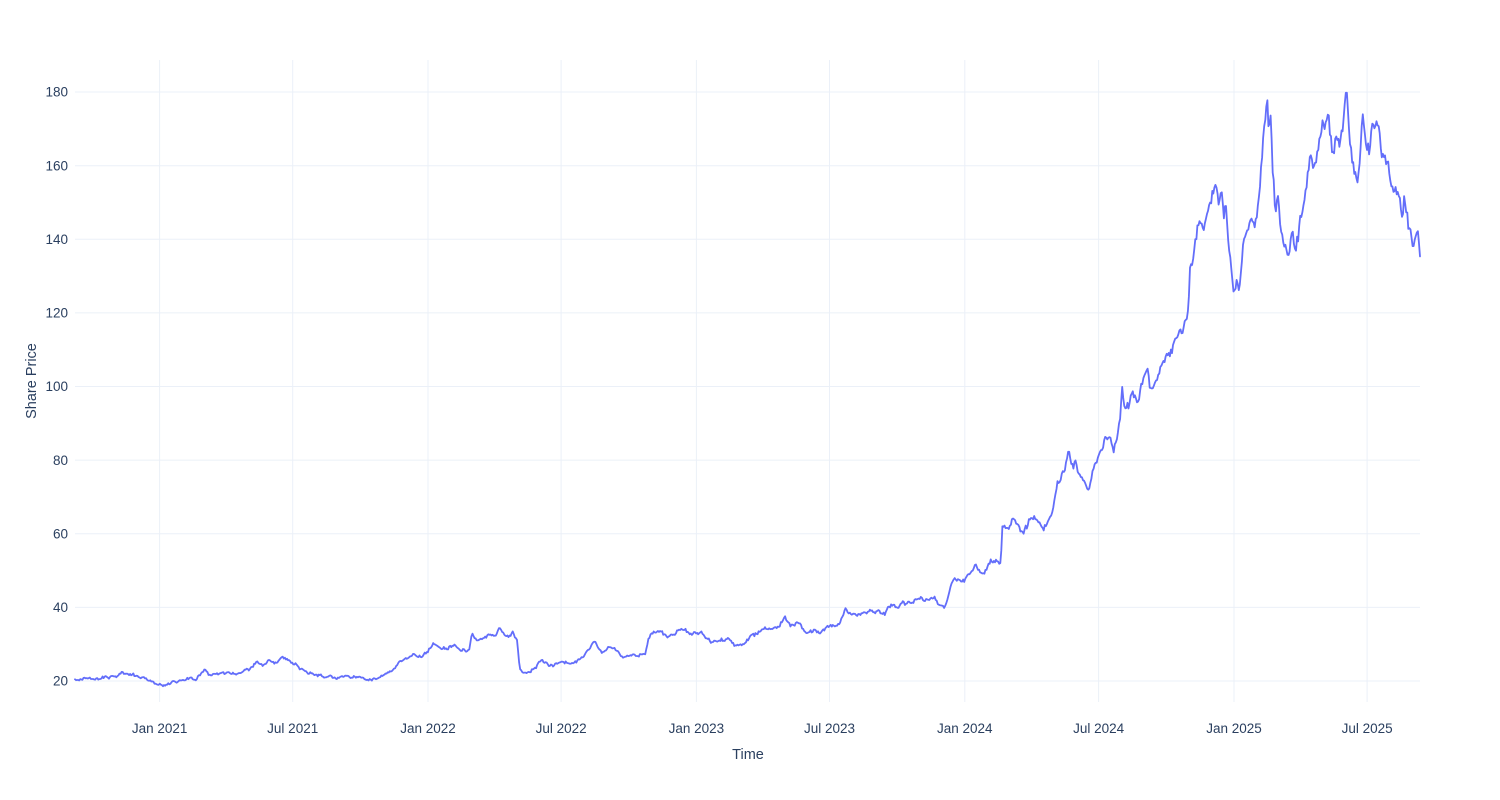  I want to click on x-tick-label: Jan 2025, so click(1234, 728).